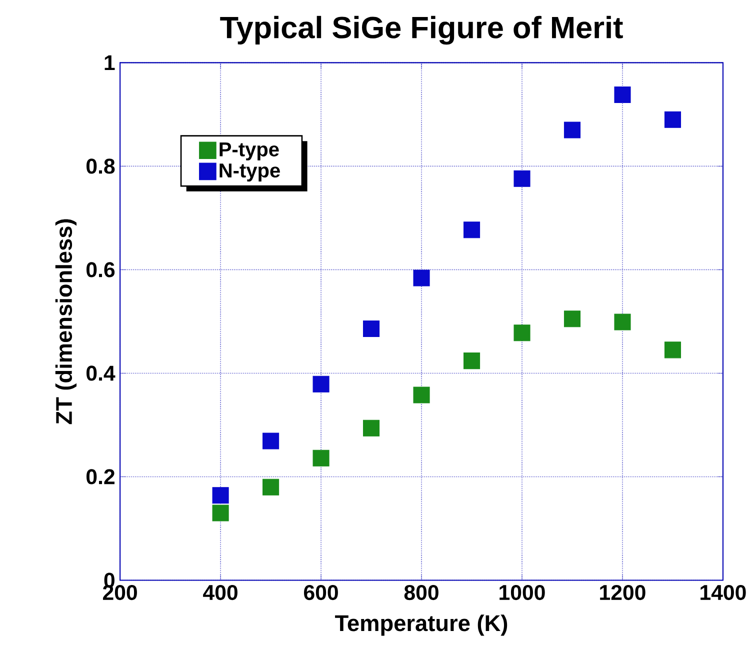  What do you see at coordinates (321, 592) in the screenshot?
I see `x-tick-label: 600` at bounding box center [321, 592].